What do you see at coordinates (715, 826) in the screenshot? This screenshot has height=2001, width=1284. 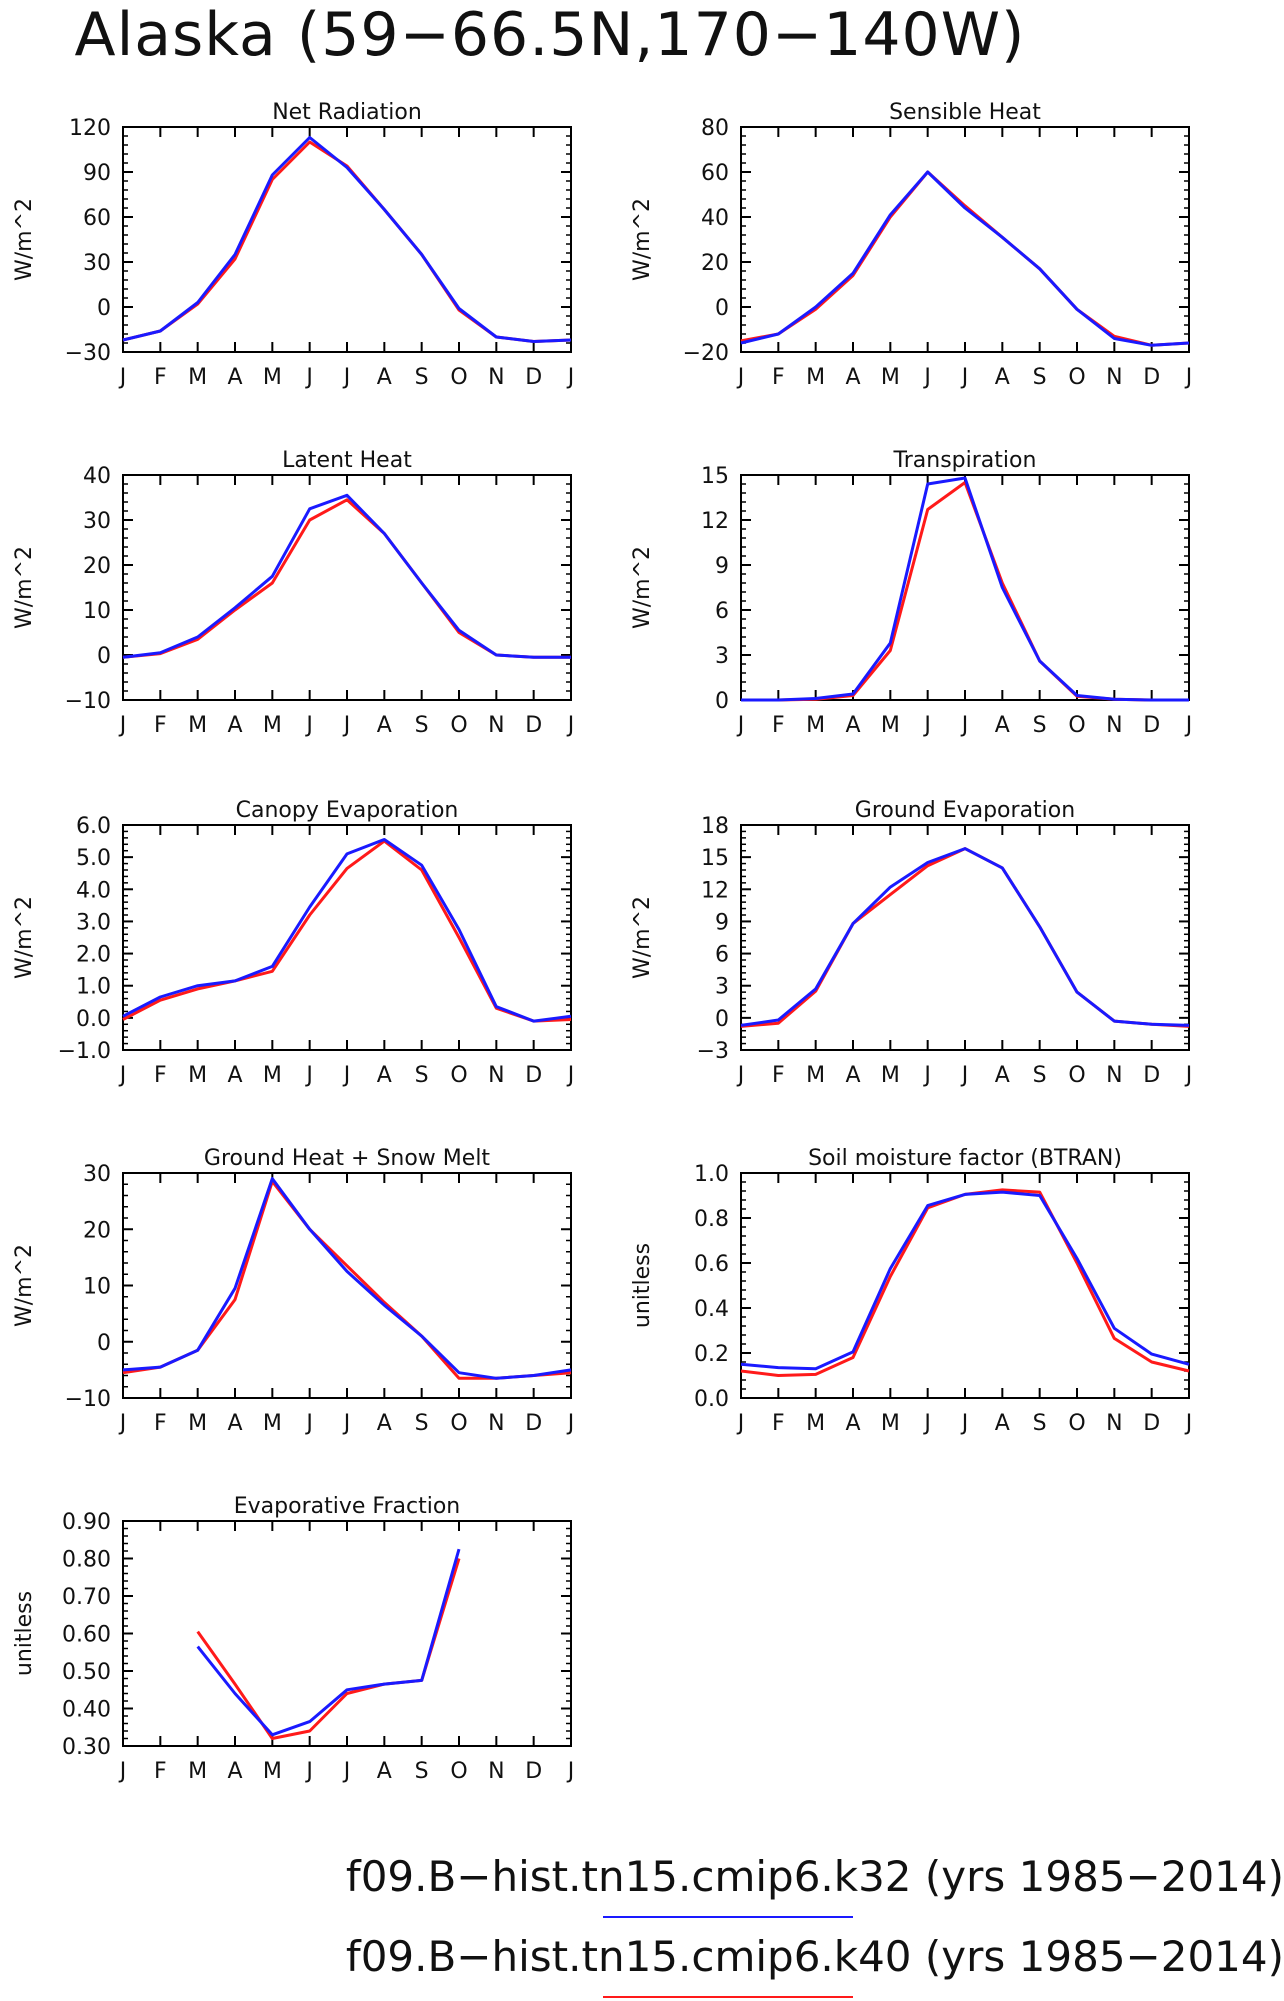 I see `y-tick-label: 18` at bounding box center [715, 826].